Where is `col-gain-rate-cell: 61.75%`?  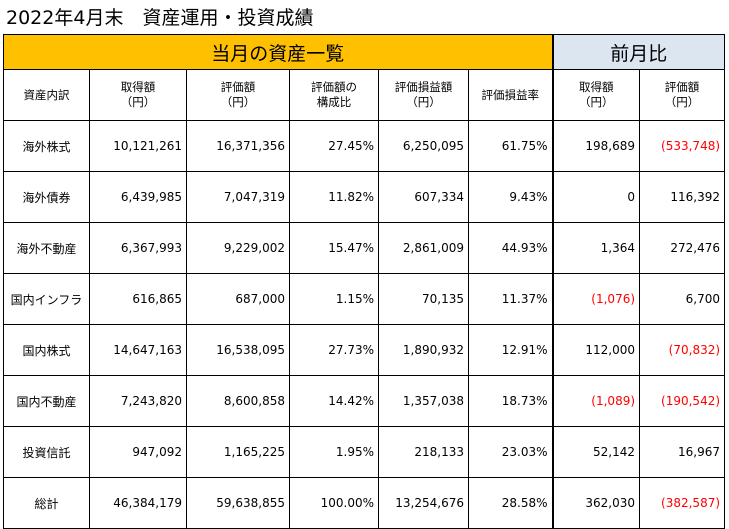 col-gain-rate-cell: 61.75% is located at coordinates (510, 146).